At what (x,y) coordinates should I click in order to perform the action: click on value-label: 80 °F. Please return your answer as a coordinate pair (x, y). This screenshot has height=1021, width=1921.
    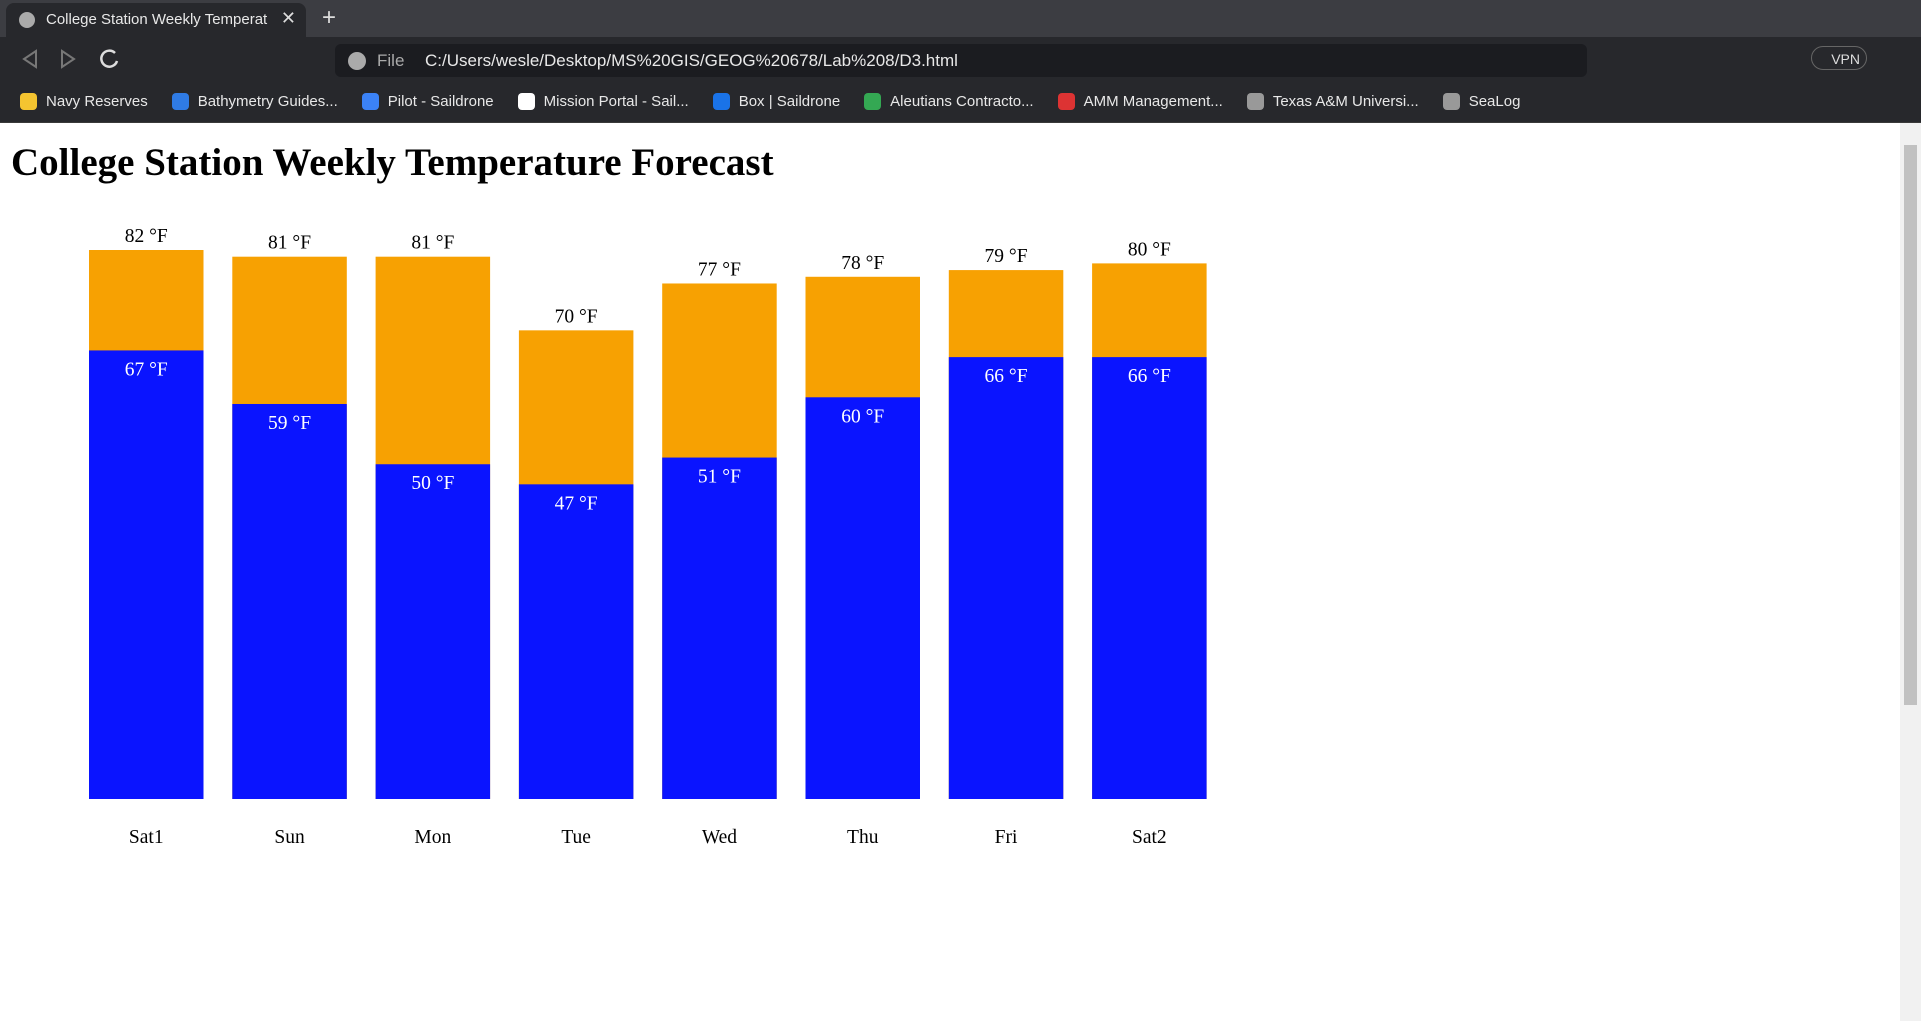
    Looking at the image, I should click on (1149, 249).